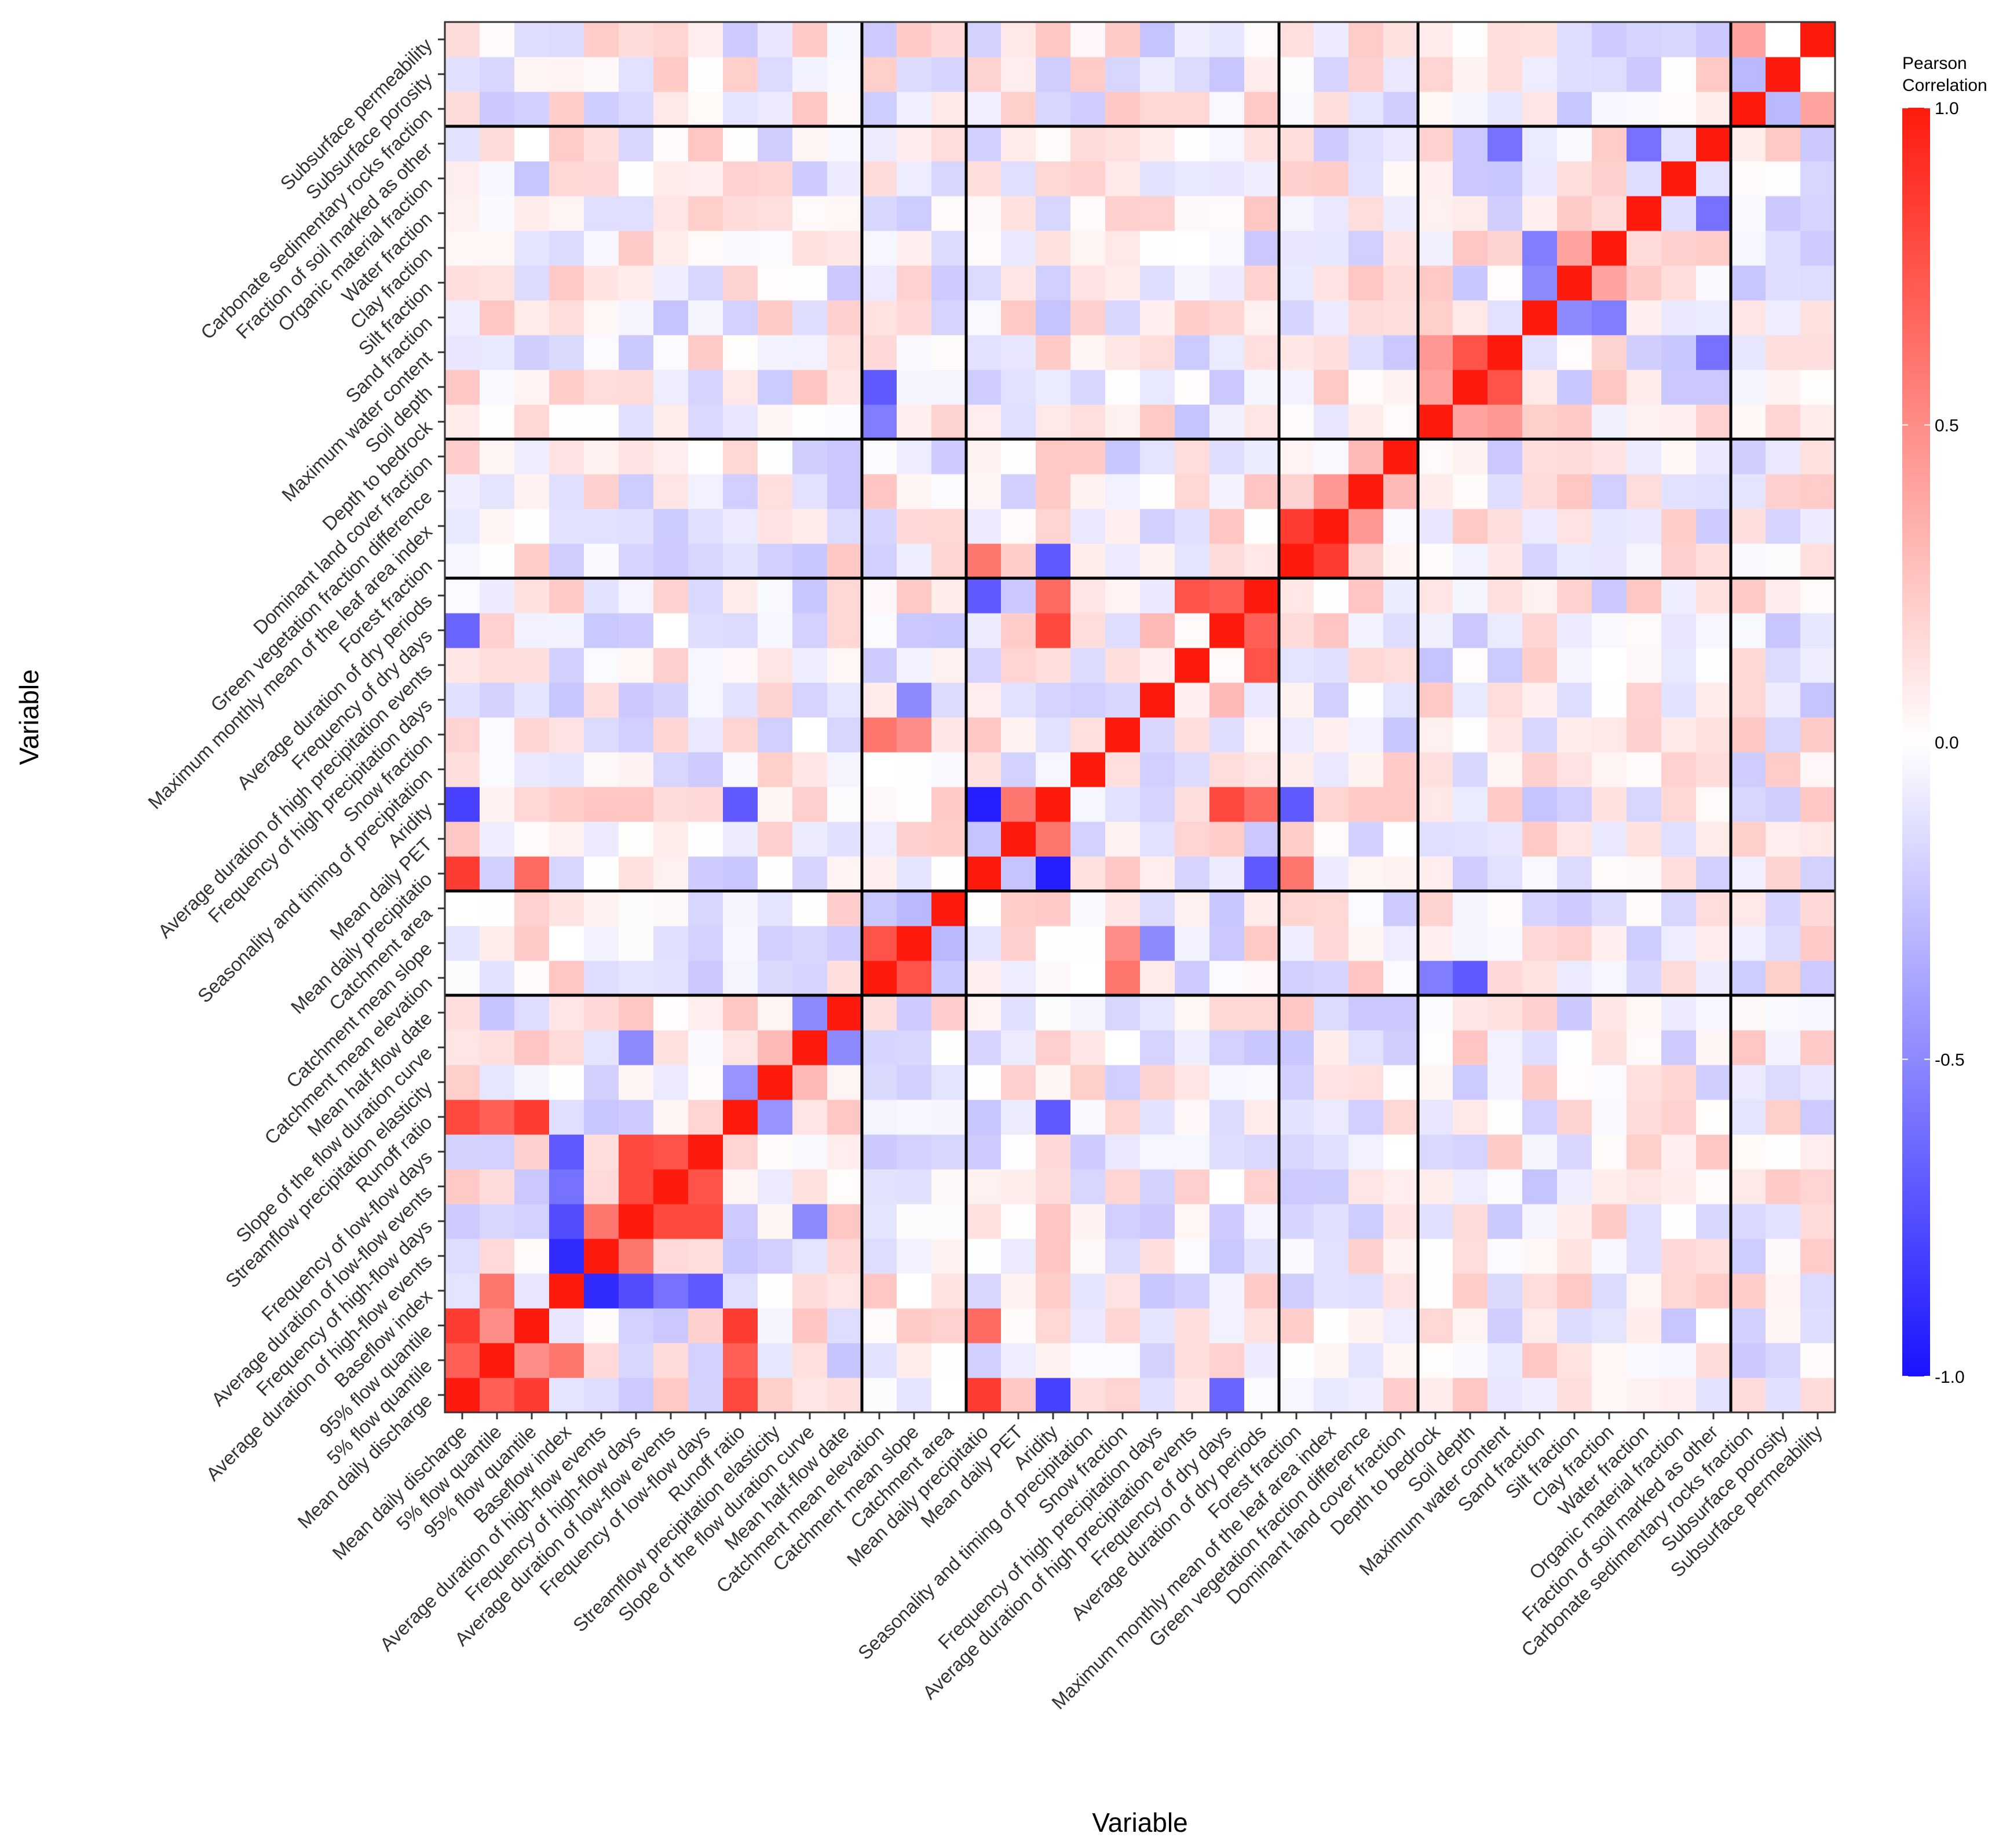  I want to click on y-axis-title: Variable, so click(29, 717).